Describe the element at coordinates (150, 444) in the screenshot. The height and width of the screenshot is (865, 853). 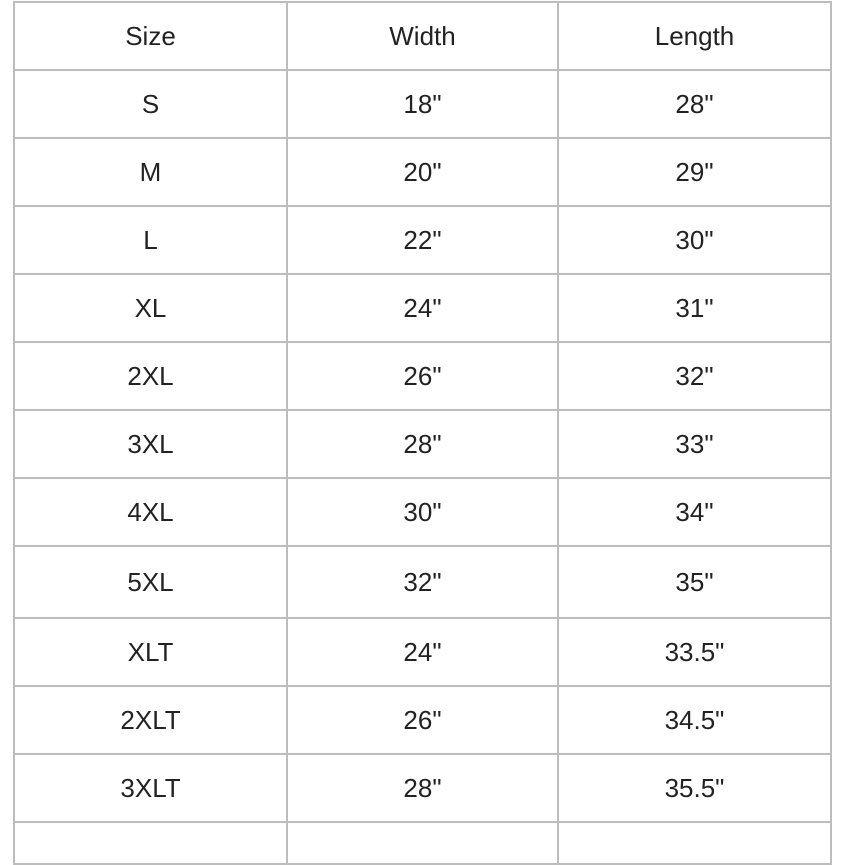
I see `size-cell: 3XL` at that location.